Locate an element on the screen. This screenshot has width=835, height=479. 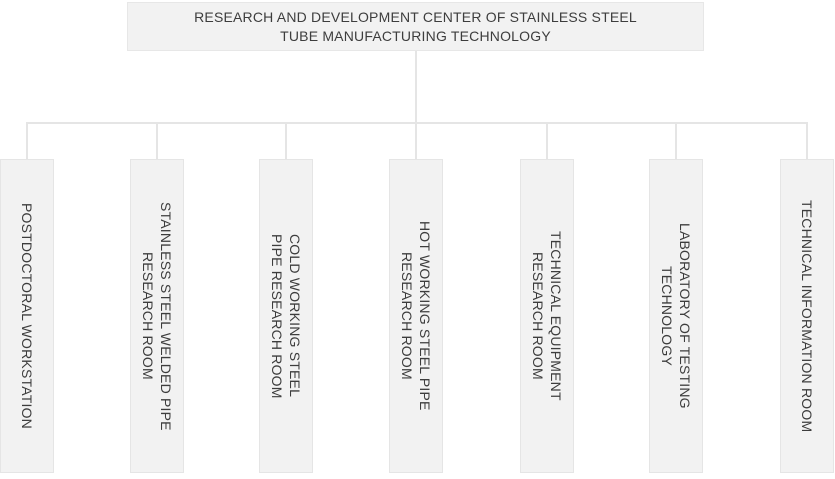
dept-label: TECHNICAL INFORMATION ROOM is located at coordinates (807, 316).